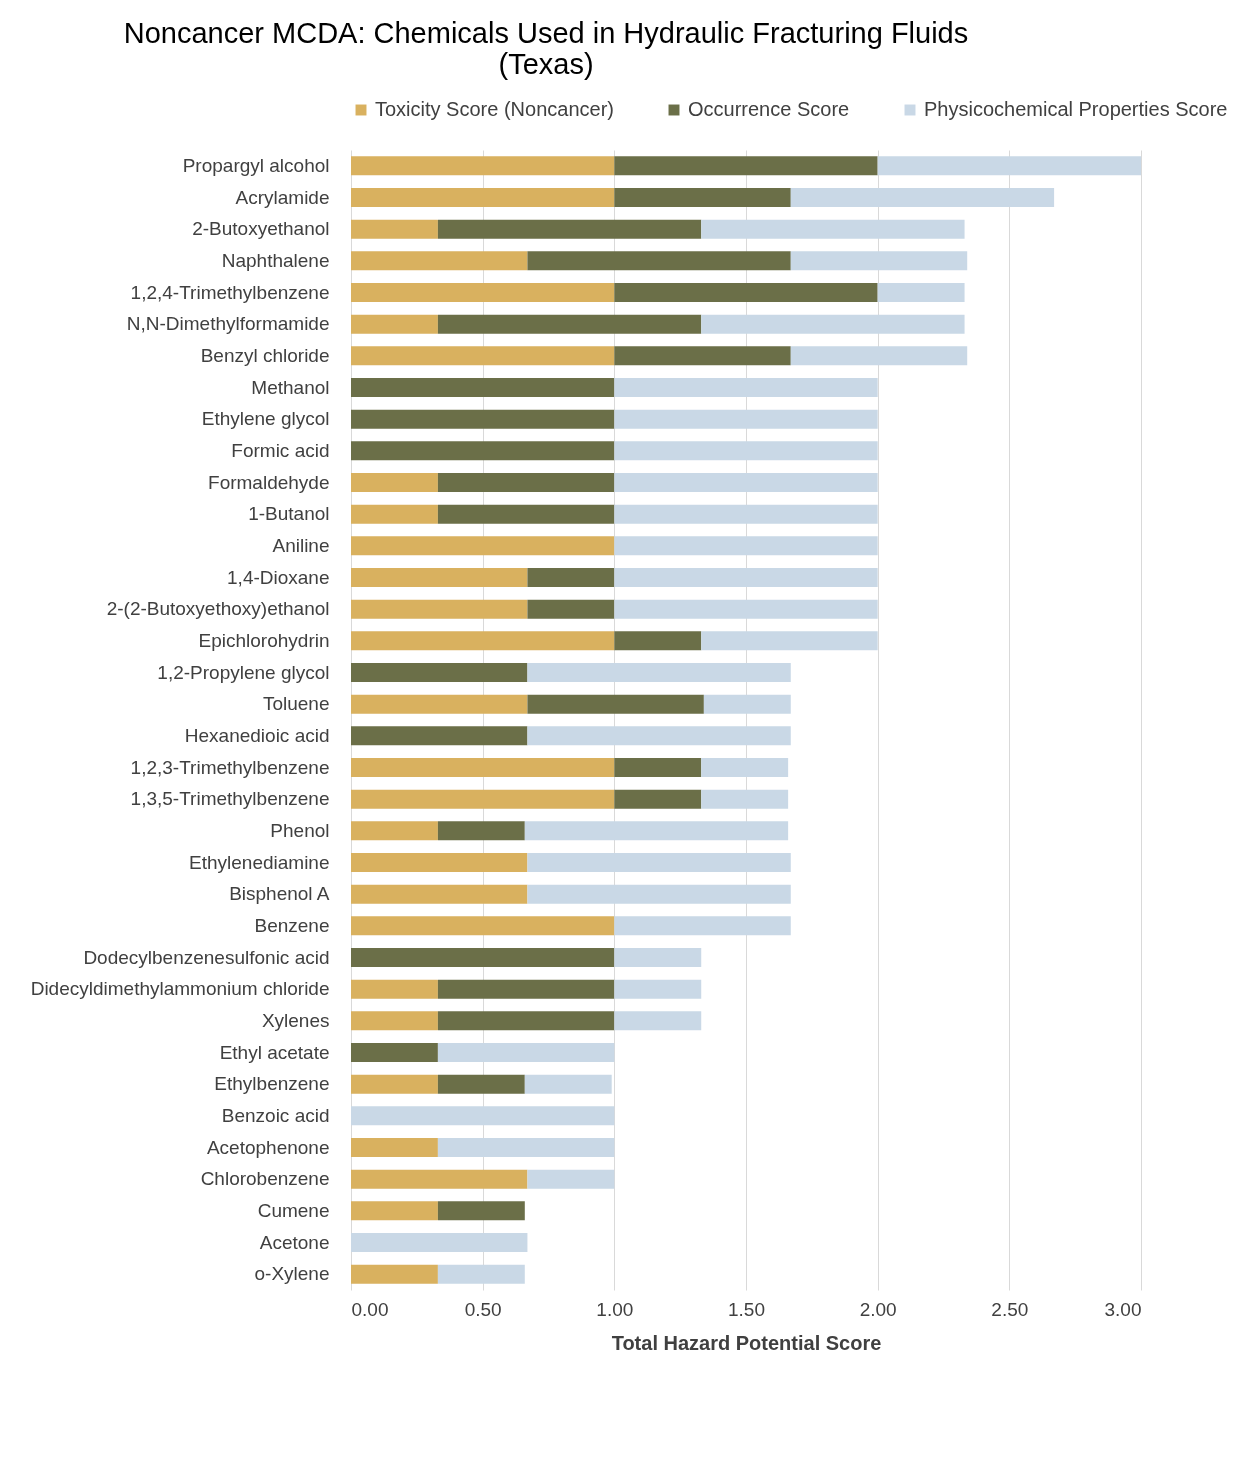 The height and width of the screenshot is (1483, 1244). Describe the element at coordinates (265, 355) in the screenshot. I see `y-tick-label: Benzyl chloride` at that location.